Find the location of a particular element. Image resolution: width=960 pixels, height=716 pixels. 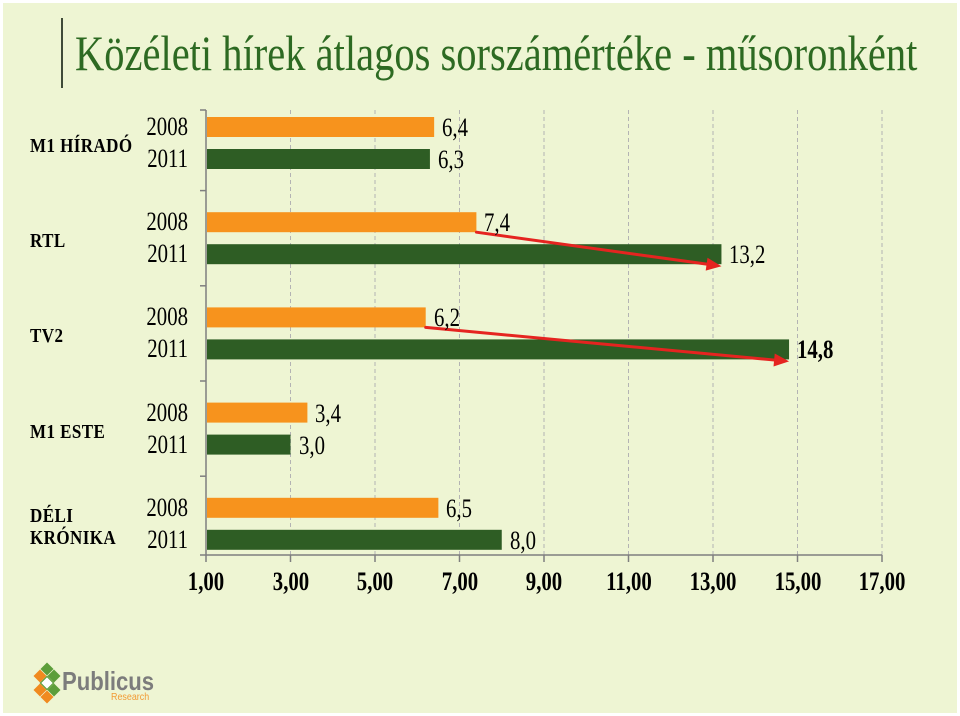

bar-2008-tv2 is located at coordinates (316, 317).